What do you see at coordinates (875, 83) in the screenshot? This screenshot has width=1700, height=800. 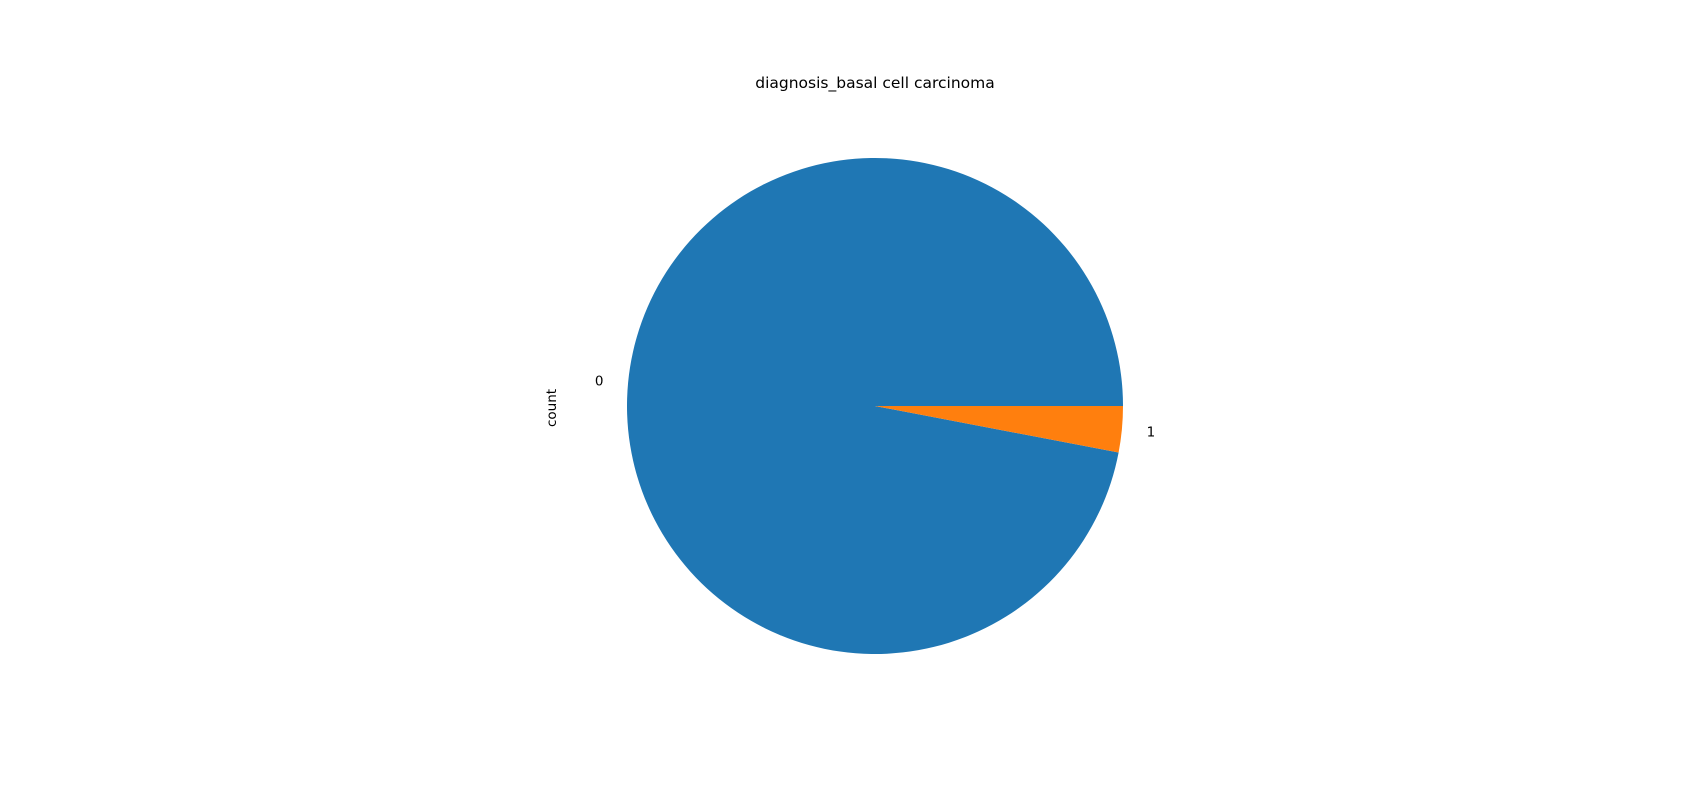 I see `chart-title: diagnosis_basal cell carcinoma` at bounding box center [875, 83].